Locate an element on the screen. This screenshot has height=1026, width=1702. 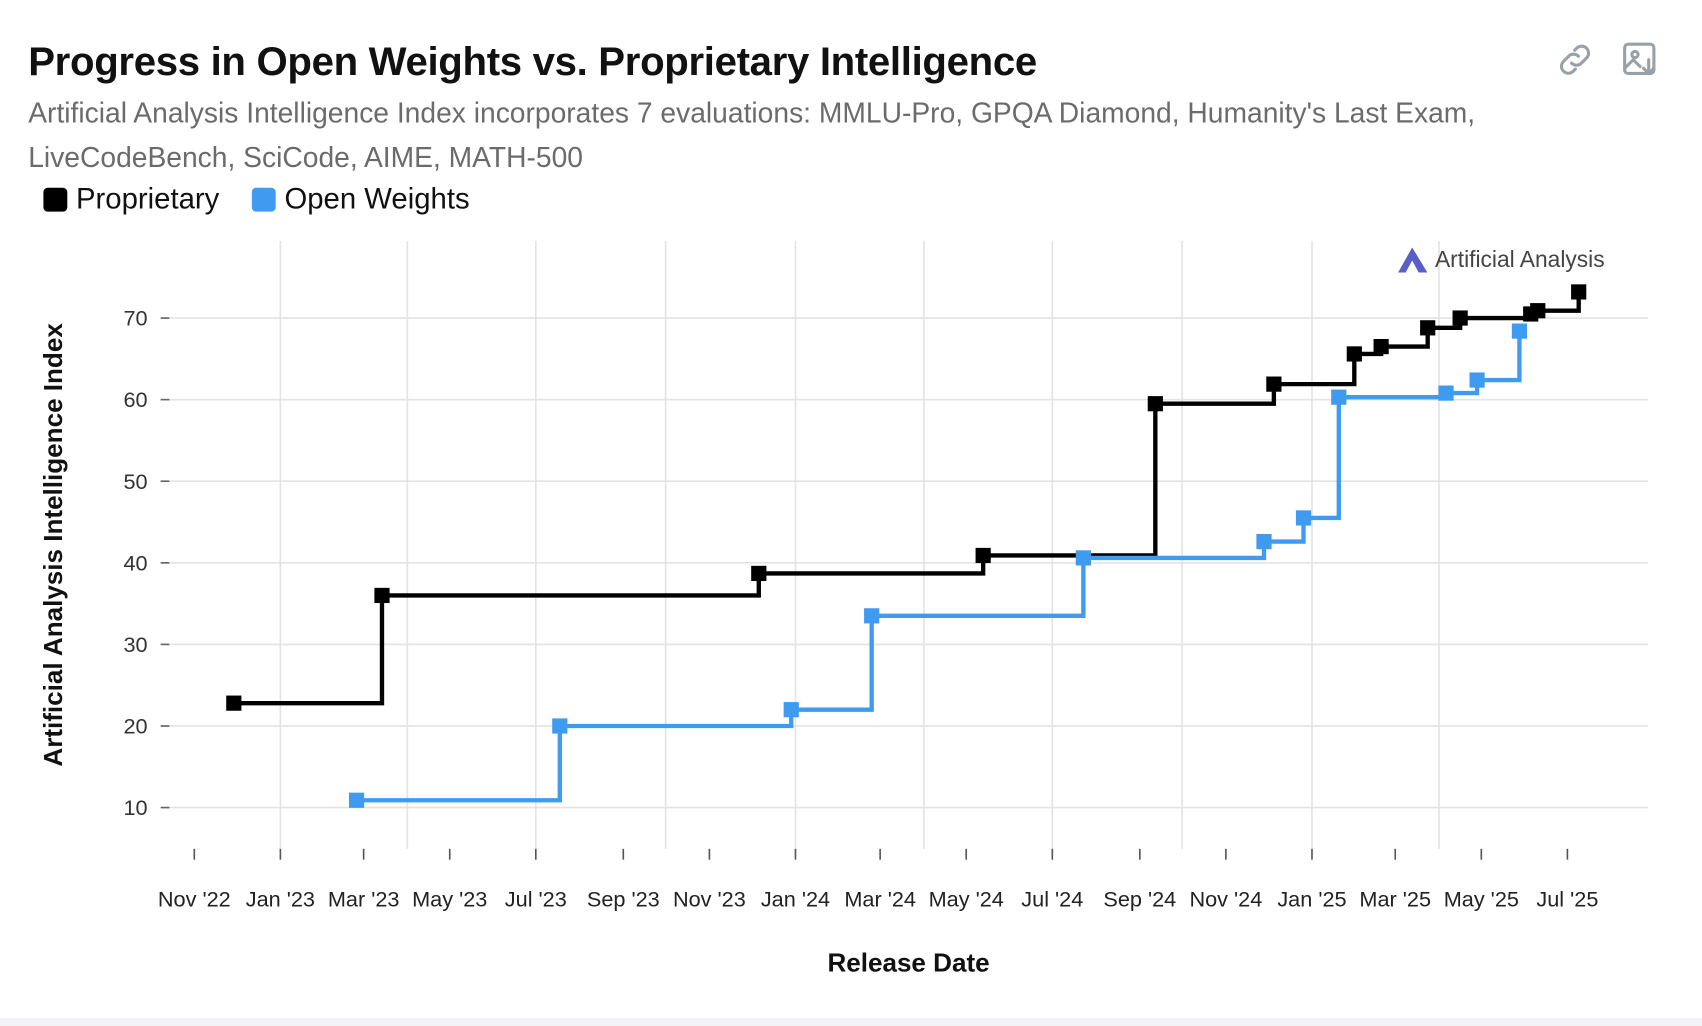
watermark-logo: Artificial Analysis is located at coordinates (1501, 259).